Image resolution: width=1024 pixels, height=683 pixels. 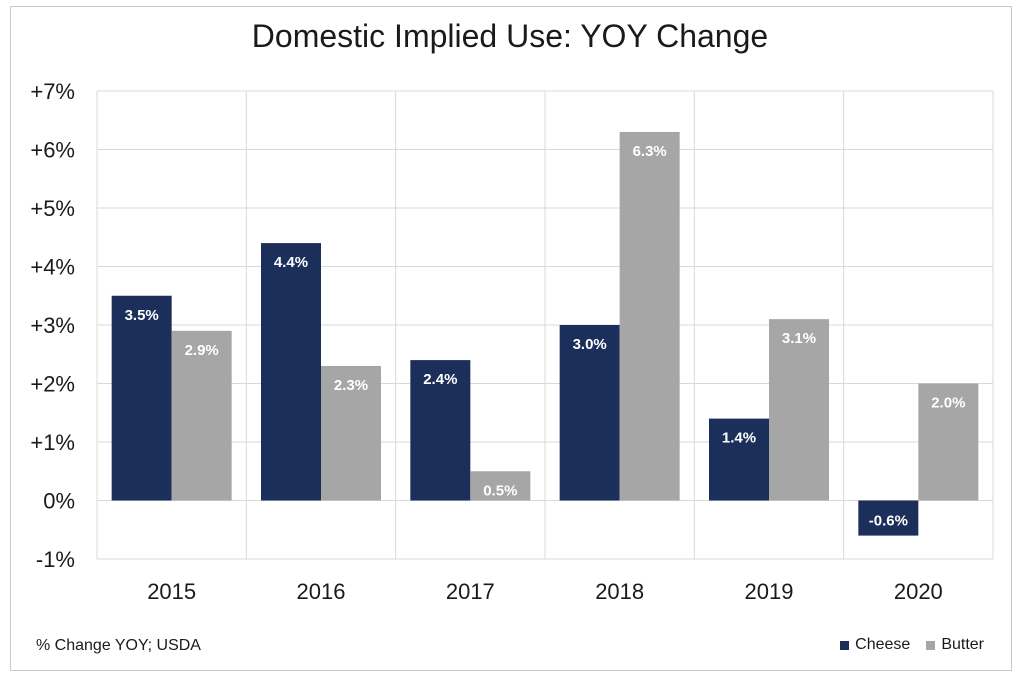 What do you see at coordinates (619, 591) in the screenshot?
I see `x-tick-label: 2018` at bounding box center [619, 591].